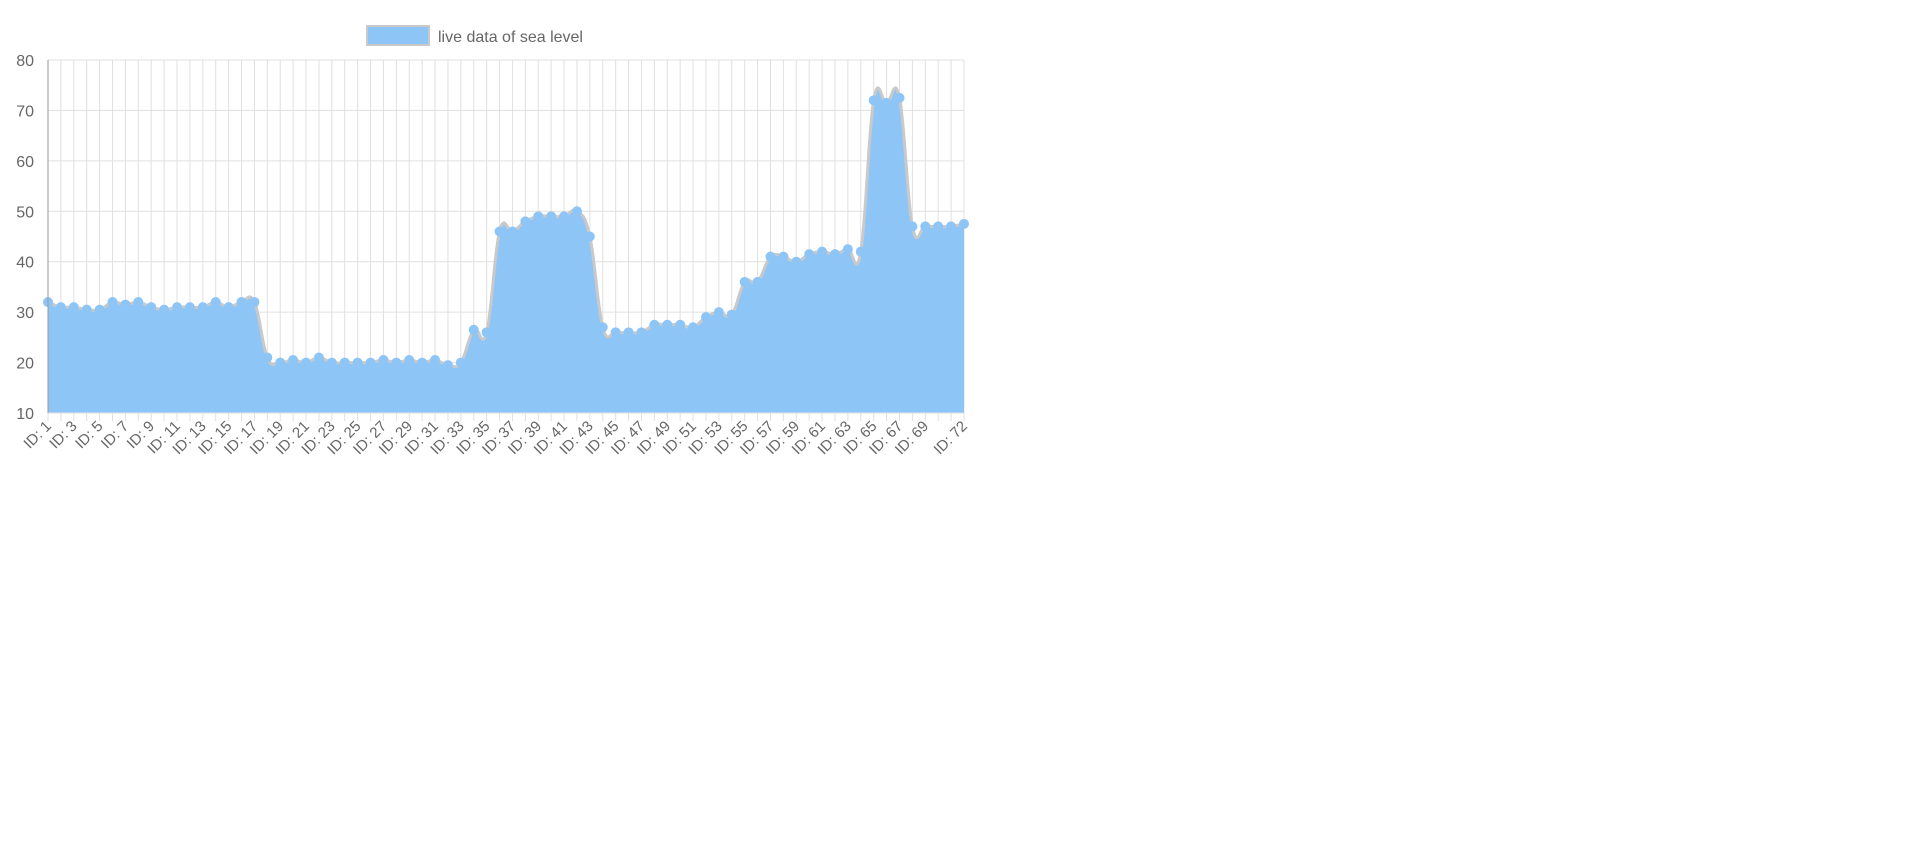 This screenshot has height=849, width=1920. I want to click on legend: live data of sea level, so click(474, 35).